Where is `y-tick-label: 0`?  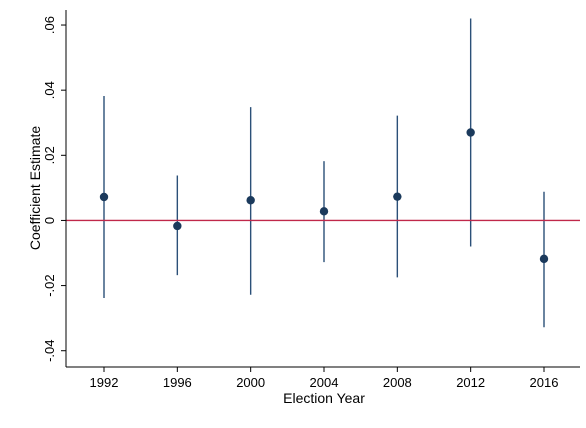 y-tick-label: 0 is located at coordinates (49, 220).